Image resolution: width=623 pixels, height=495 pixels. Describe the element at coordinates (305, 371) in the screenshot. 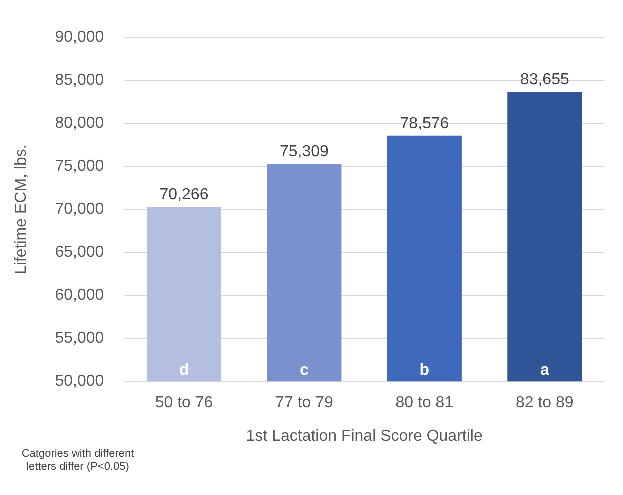

I see `annotation: c` at that location.